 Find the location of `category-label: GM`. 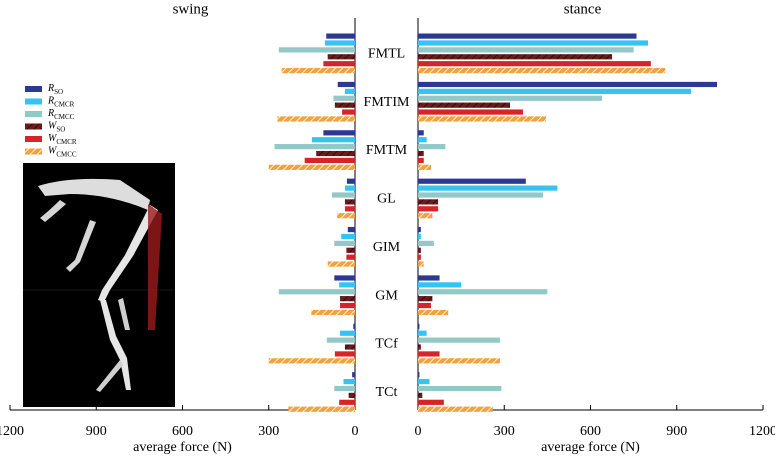

category-label: GM is located at coordinates (386, 295).